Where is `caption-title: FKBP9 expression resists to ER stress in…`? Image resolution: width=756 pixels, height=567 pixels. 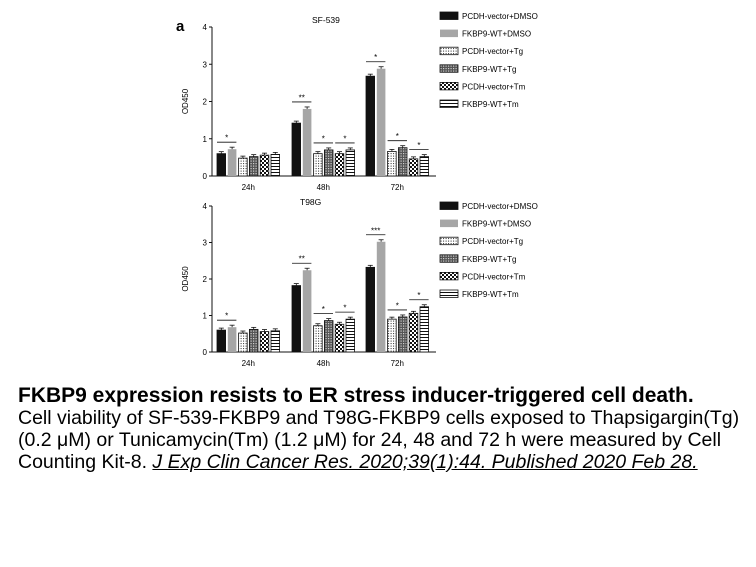 caption-title: FKBP9 expression resists to ER stress in… is located at coordinates (356, 395).